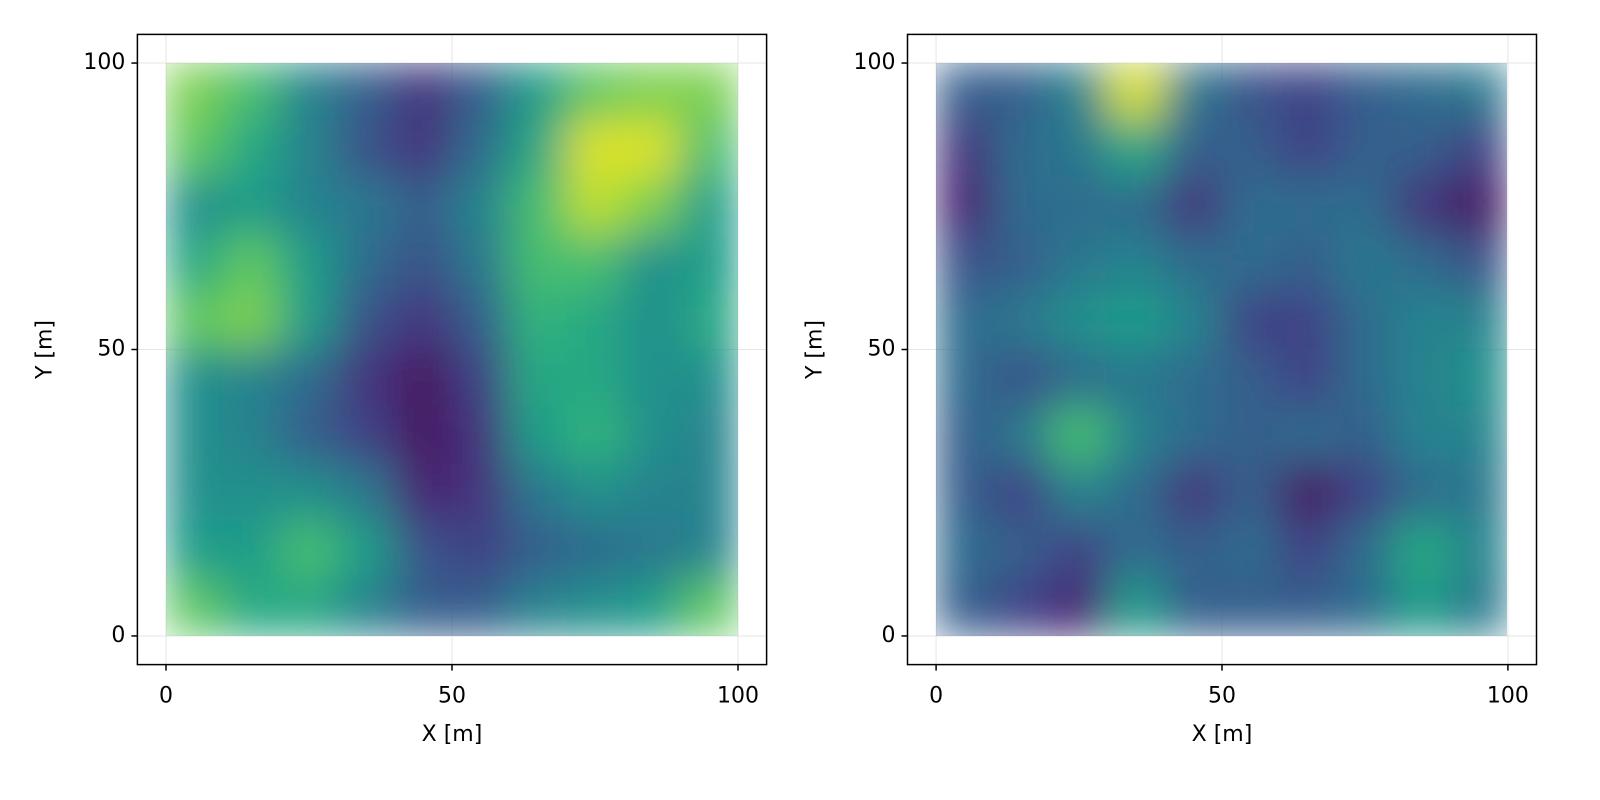 This screenshot has height=800, width=1600. What do you see at coordinates (1222, 734) in the screenshot?
I see `x-axis-label: X [m]` at bounding box center [1222, 734].